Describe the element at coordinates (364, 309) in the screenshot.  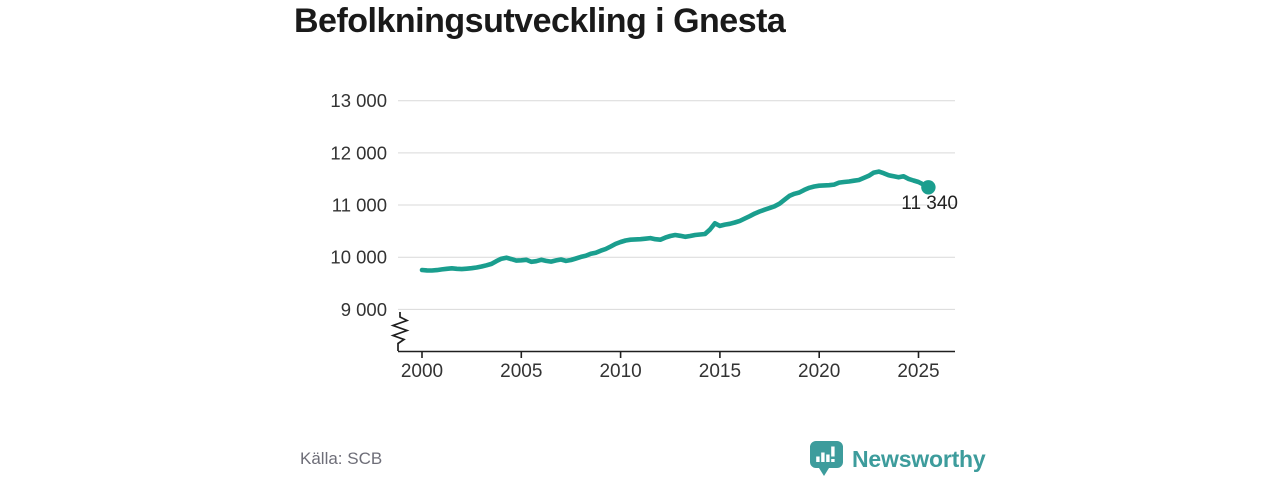
I see `y-tick-label: 9 000` at that location.